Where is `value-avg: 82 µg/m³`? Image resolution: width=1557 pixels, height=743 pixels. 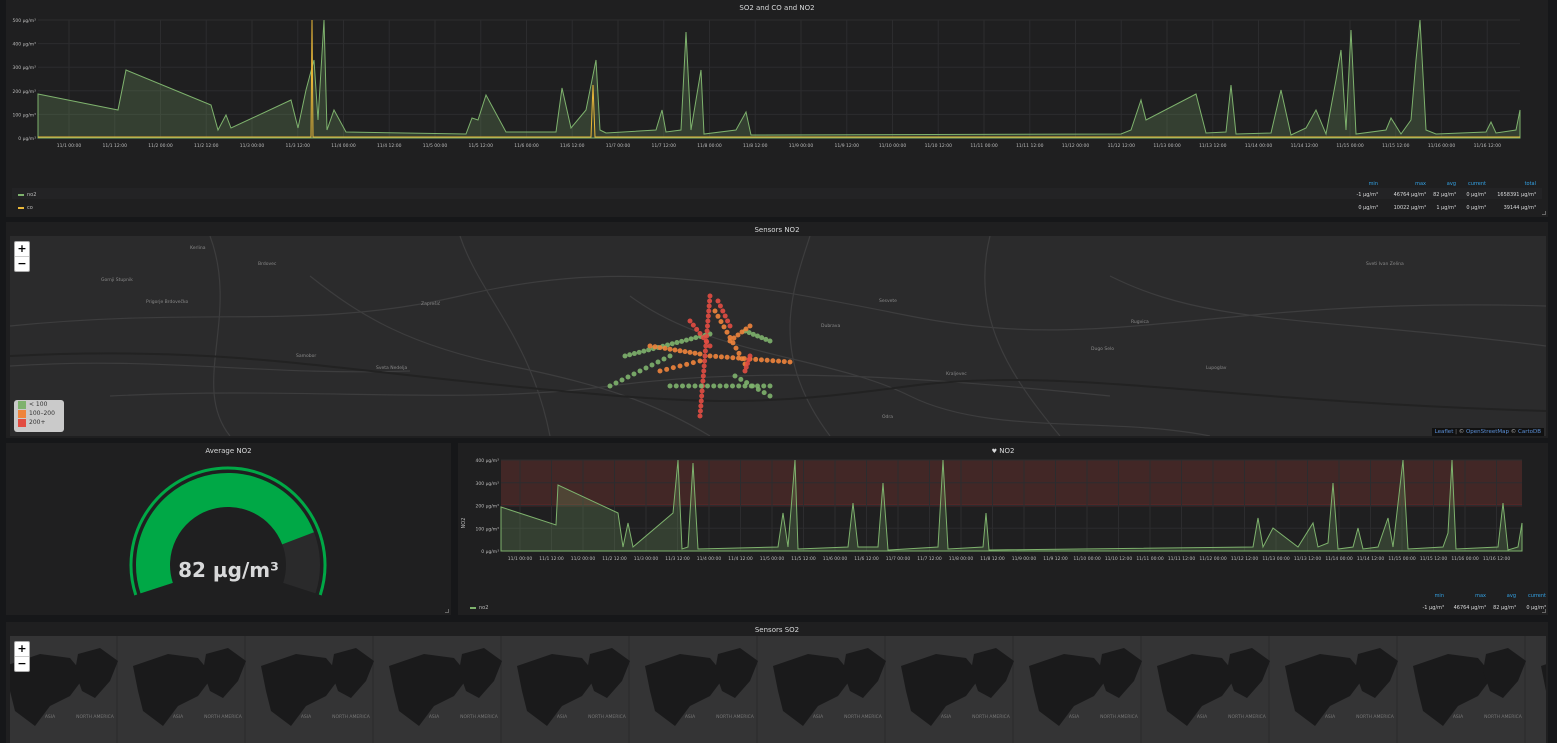
value-avg: 82 µg/m³ is located at coordinates (1444, 195).